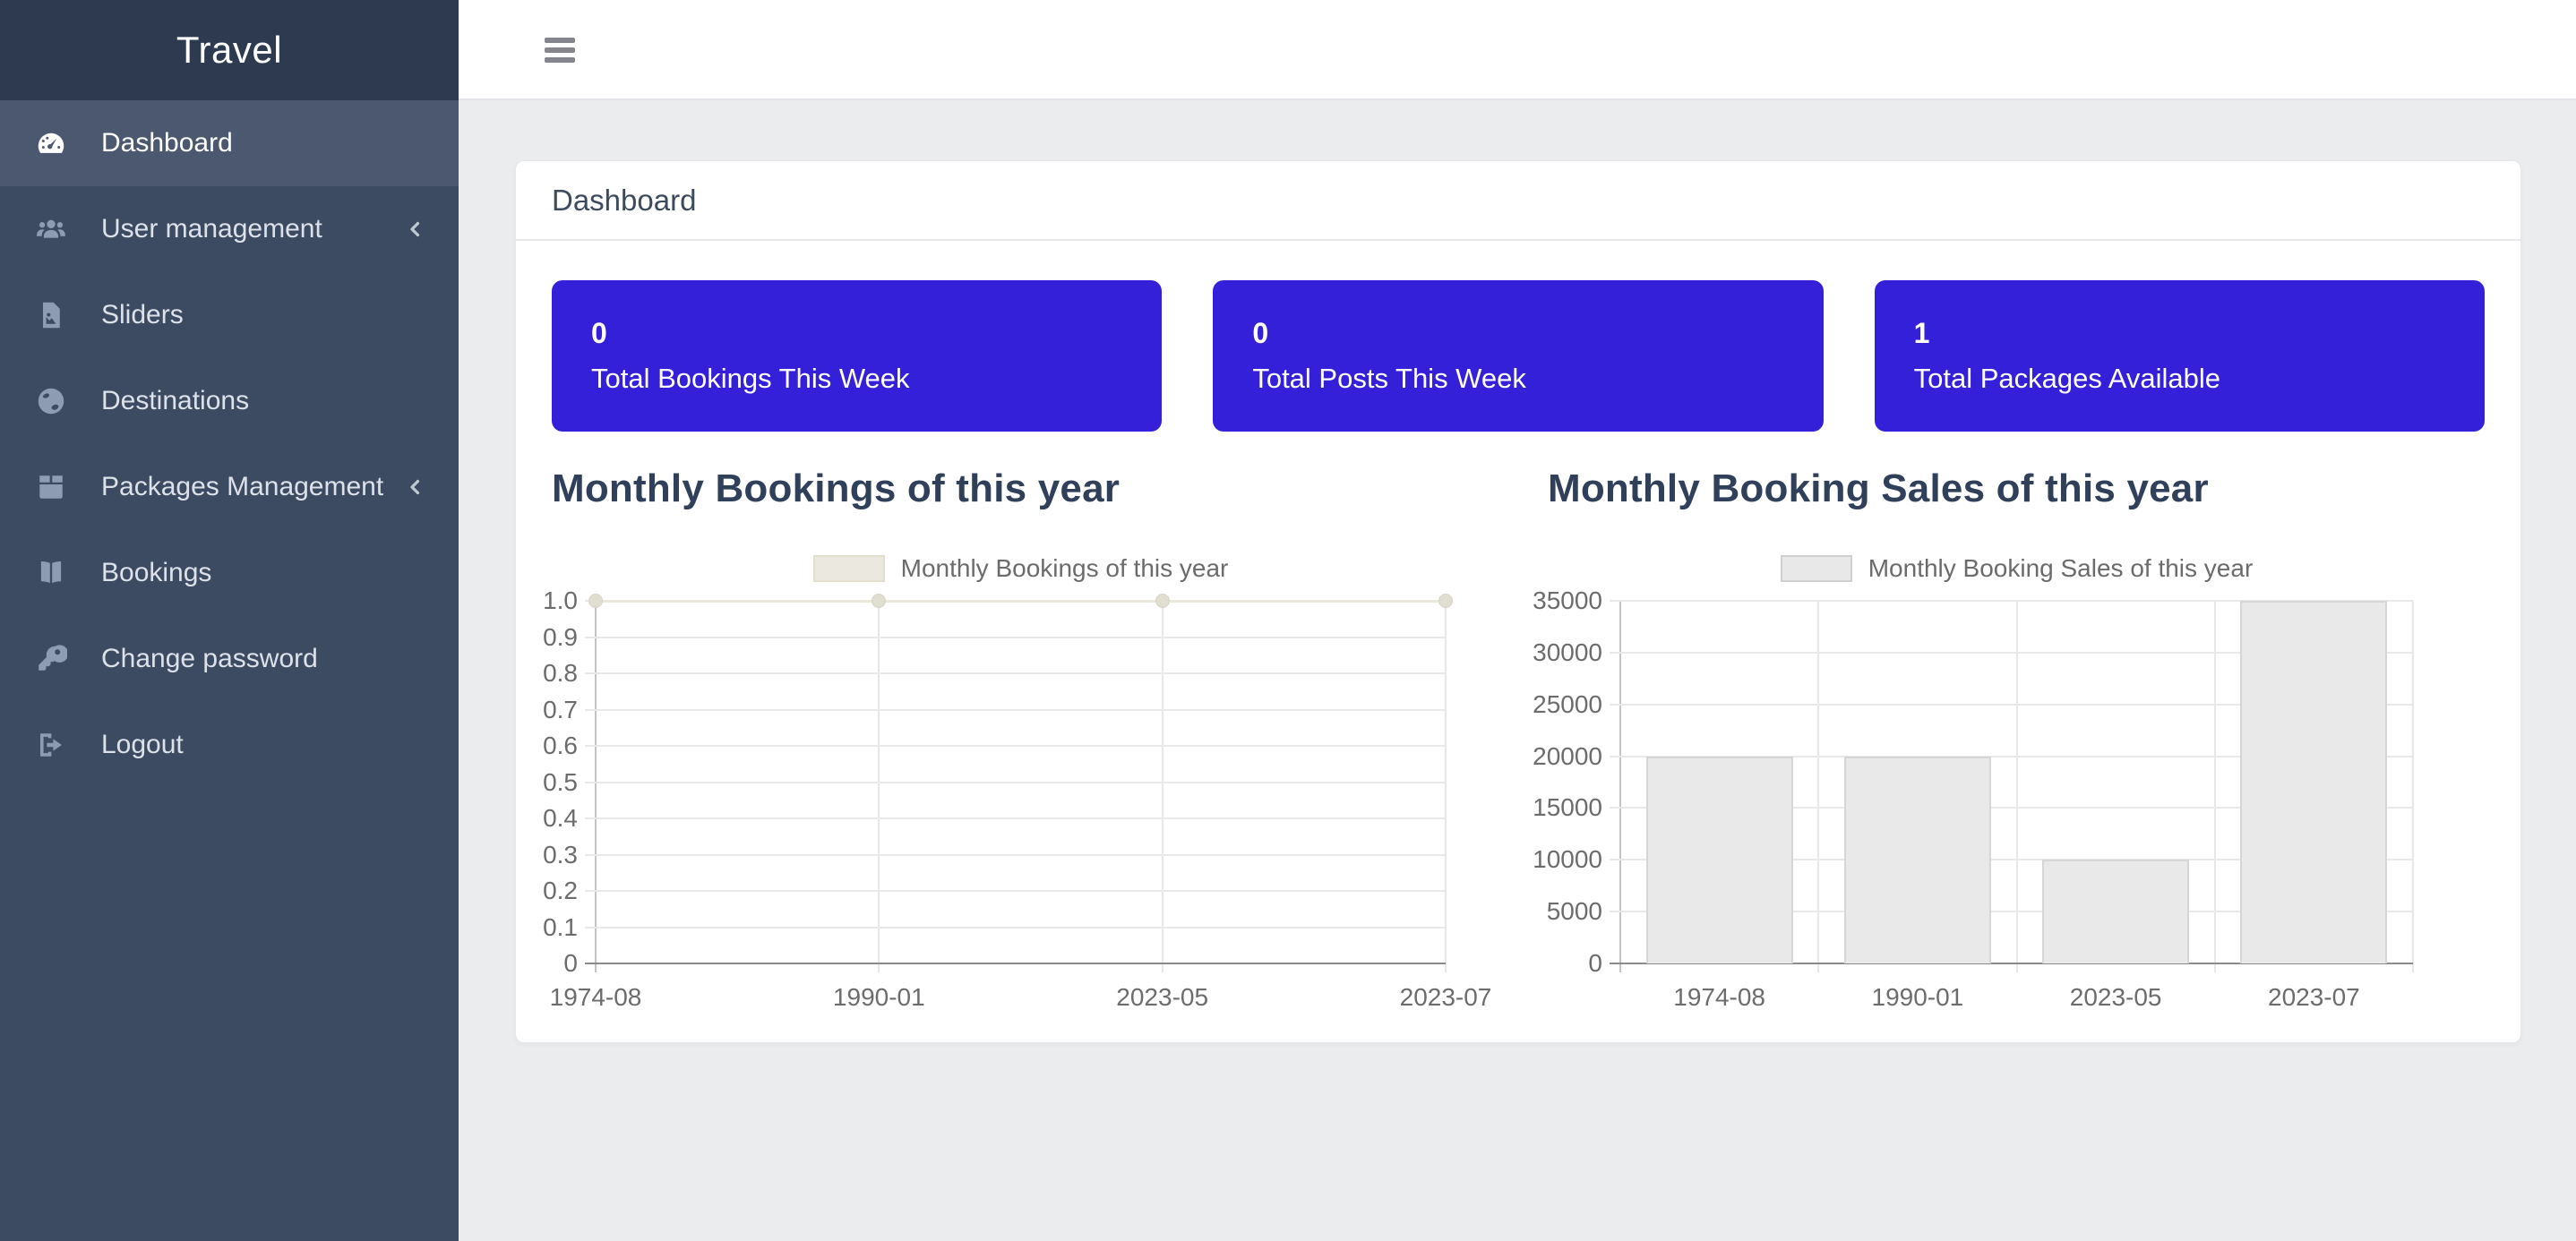  Describe the element at coordinates (142, 315) in the screenshot. I see `sidebar-item-label: Sliders` at that location.